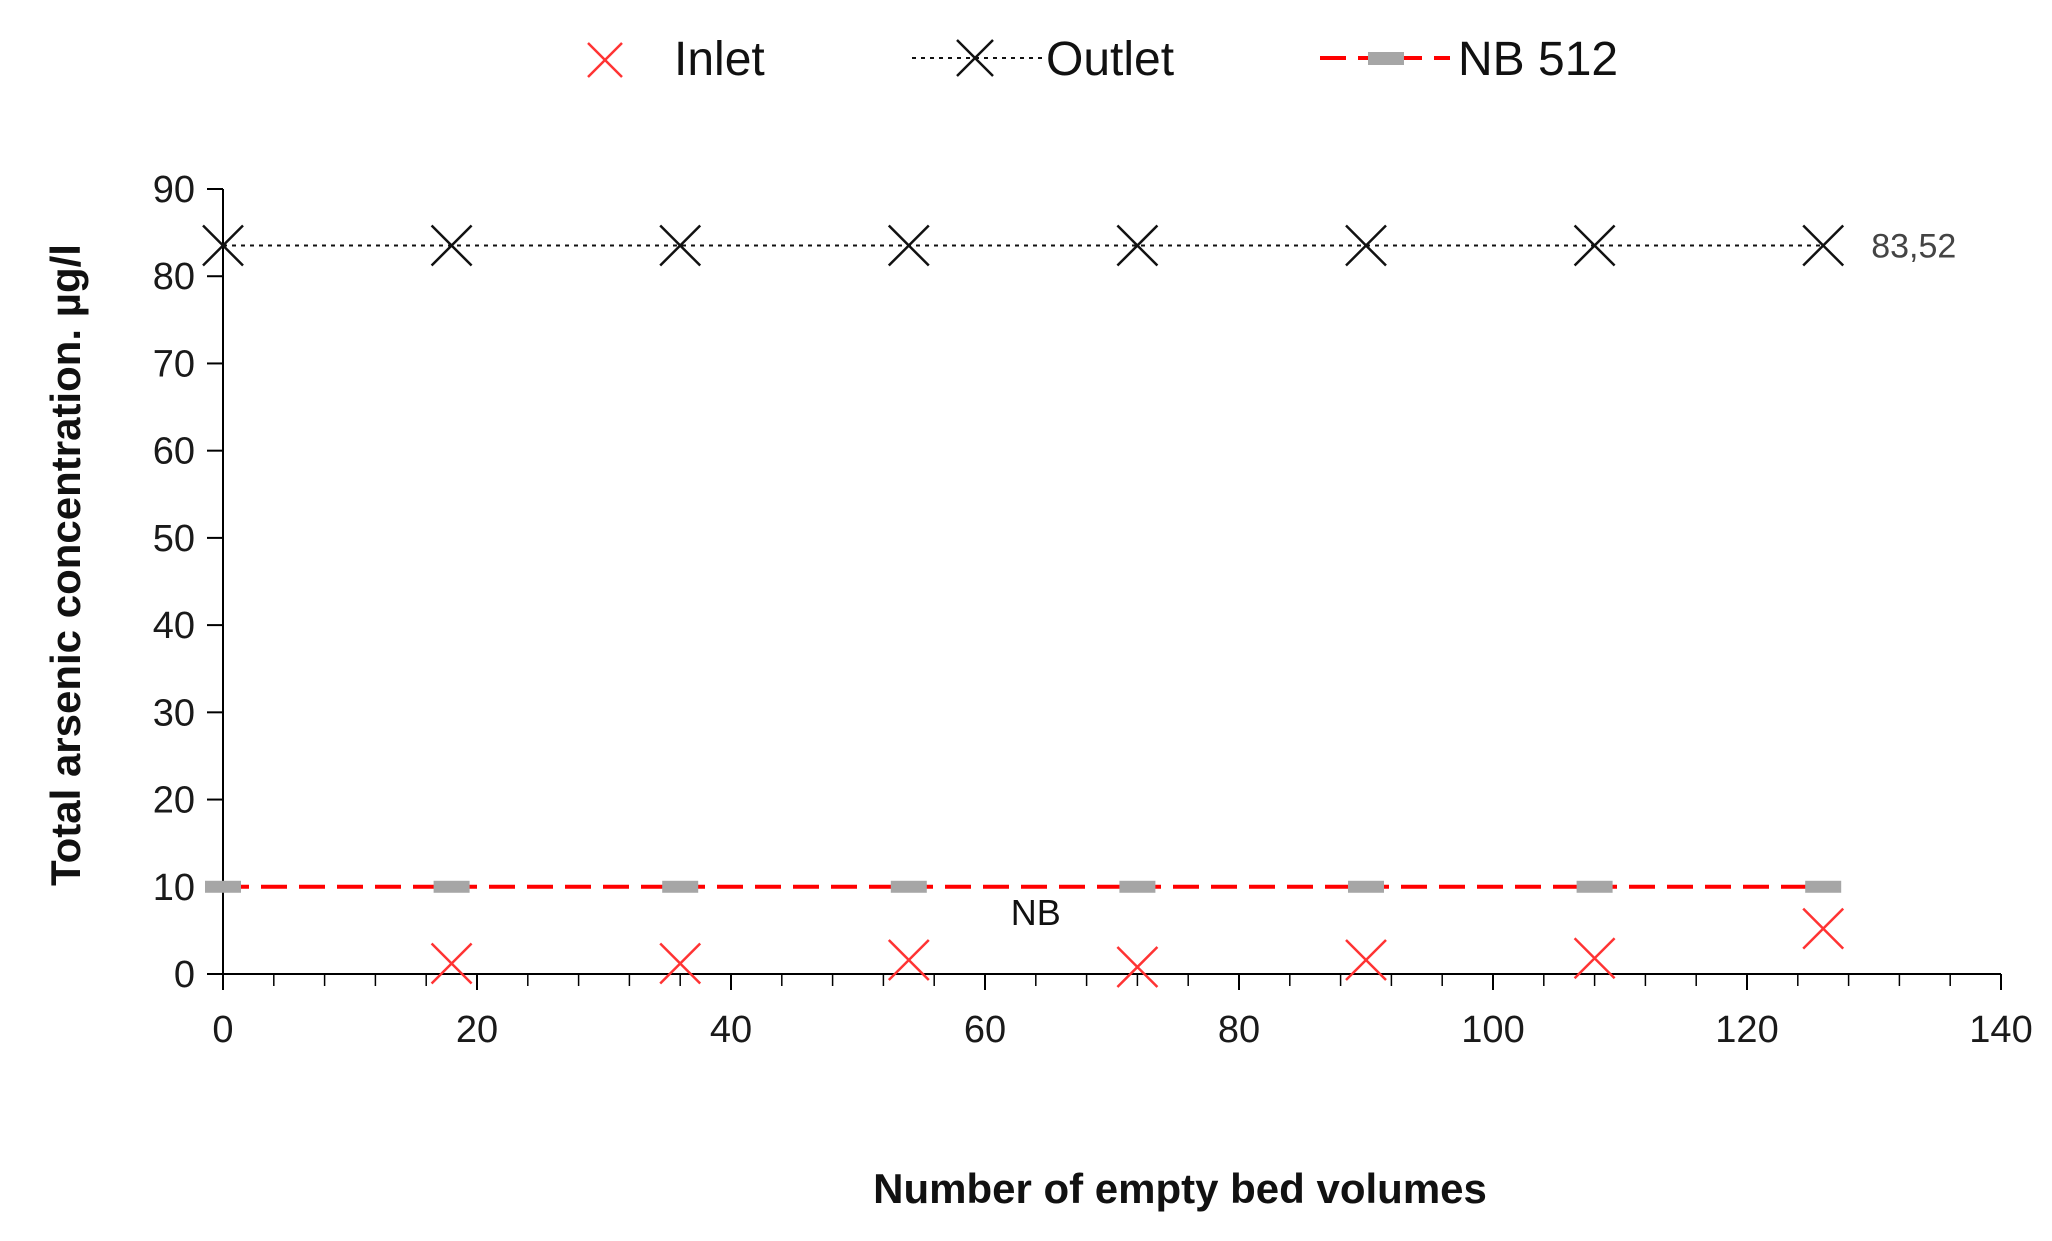 The image size is (2052, 1241). Describe the element at coordinates (975, 58) in the screenshot. I see `legend-marker-outlet` at that location.